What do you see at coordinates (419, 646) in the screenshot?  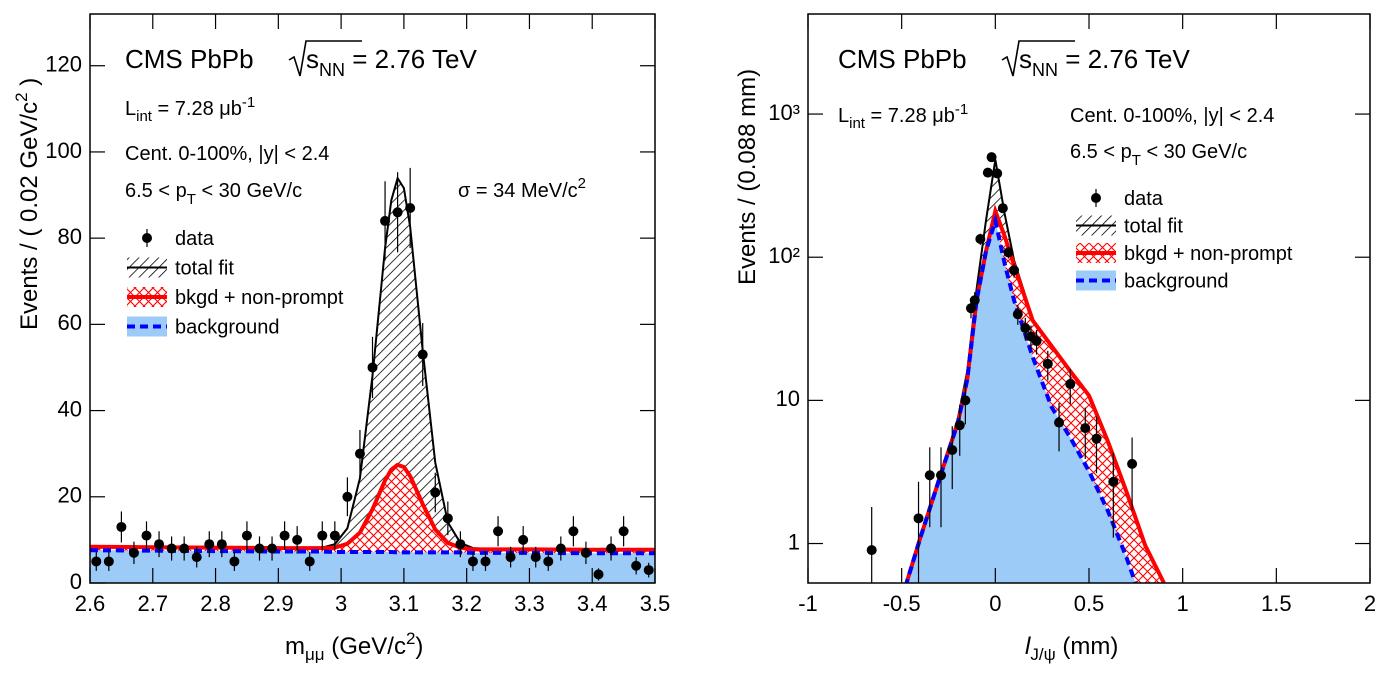 I see `x-title-close: )` at bounding box center [419, 646].